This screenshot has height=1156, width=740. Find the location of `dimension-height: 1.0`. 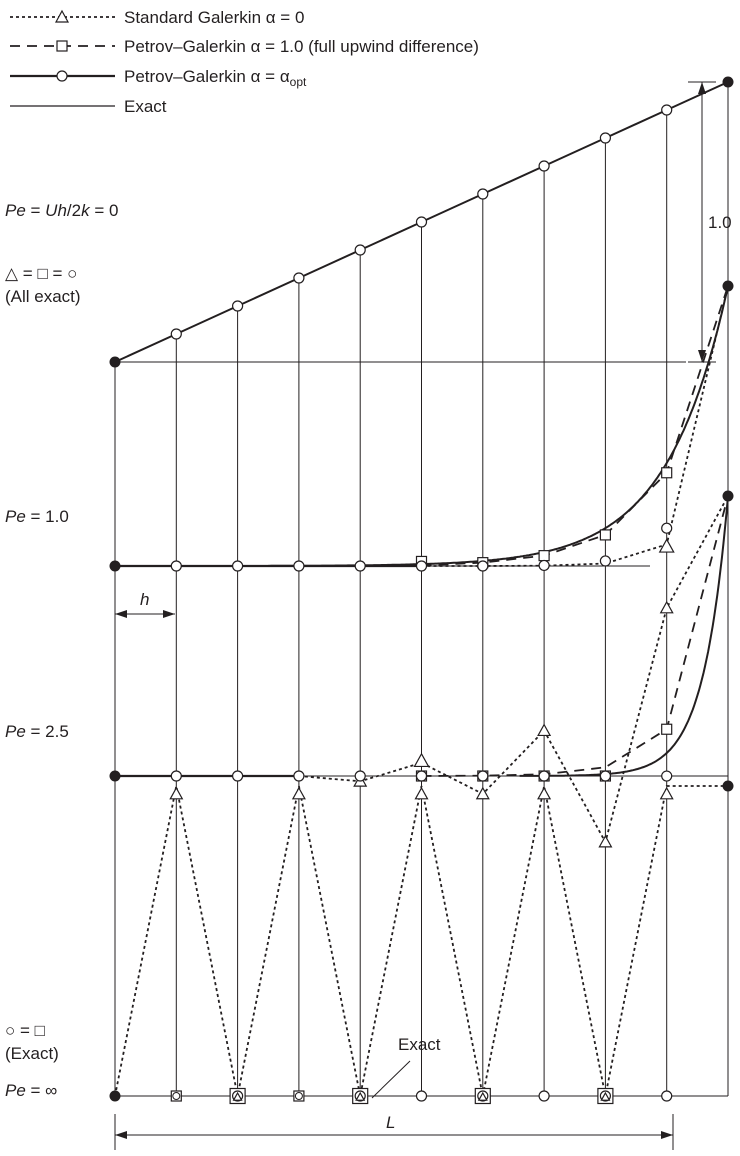

dimension-height: 1.0 is located at coordinates (710, 222).